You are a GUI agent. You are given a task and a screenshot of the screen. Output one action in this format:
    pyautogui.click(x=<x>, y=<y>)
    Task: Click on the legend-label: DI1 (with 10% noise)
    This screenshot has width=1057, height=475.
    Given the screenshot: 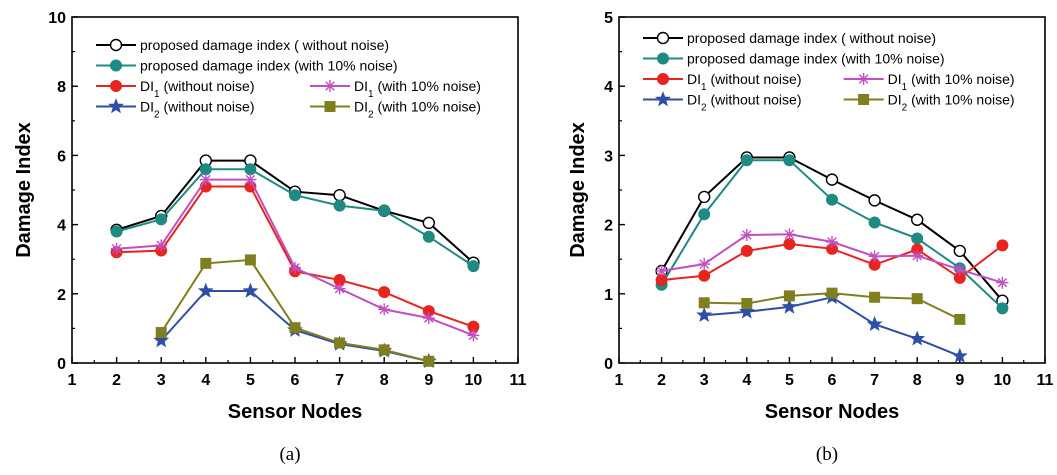 What is the action you would take?
    pyautogui.click(x=417, y=89)
    